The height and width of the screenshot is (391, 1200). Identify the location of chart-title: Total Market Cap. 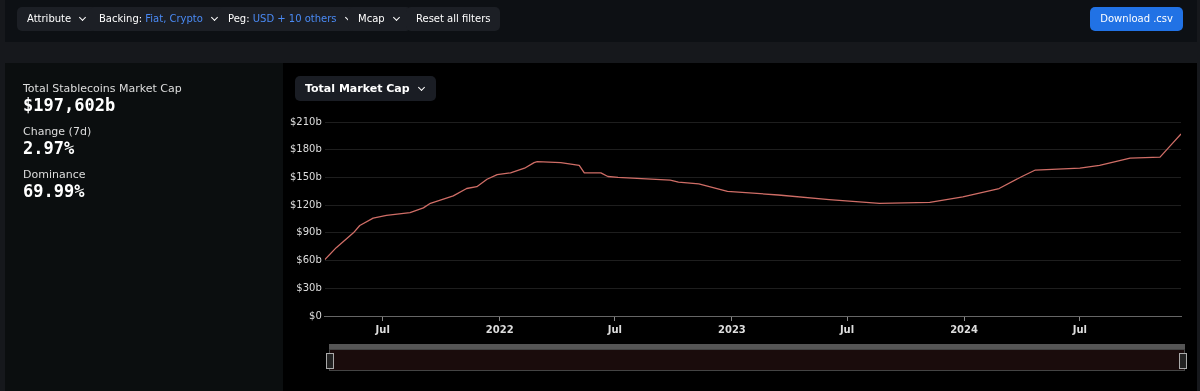
(365, 88).